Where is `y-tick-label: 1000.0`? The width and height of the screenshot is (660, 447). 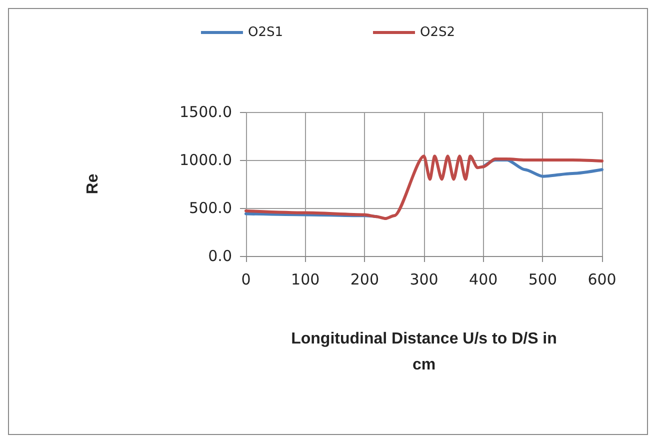
y-tick-label: 1000.0 is located at coordinates (206, 160).